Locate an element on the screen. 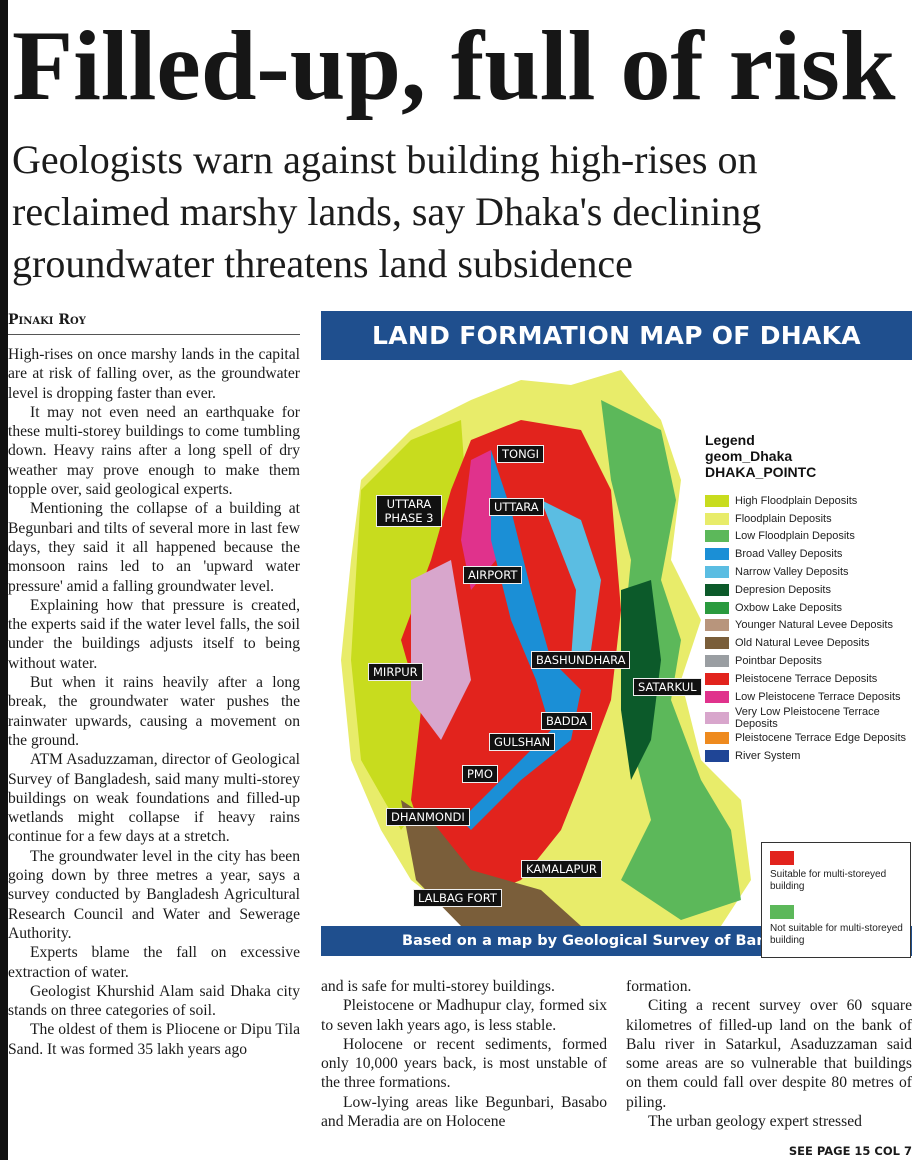  region-narrow-valley is located at coordinates (571, 580).